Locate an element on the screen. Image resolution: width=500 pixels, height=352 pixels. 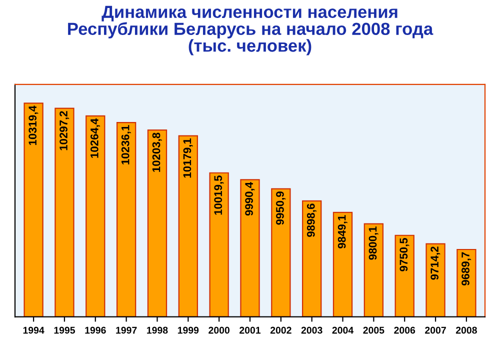
x-tick-label: 2006 is located at coordinates (405, 330).